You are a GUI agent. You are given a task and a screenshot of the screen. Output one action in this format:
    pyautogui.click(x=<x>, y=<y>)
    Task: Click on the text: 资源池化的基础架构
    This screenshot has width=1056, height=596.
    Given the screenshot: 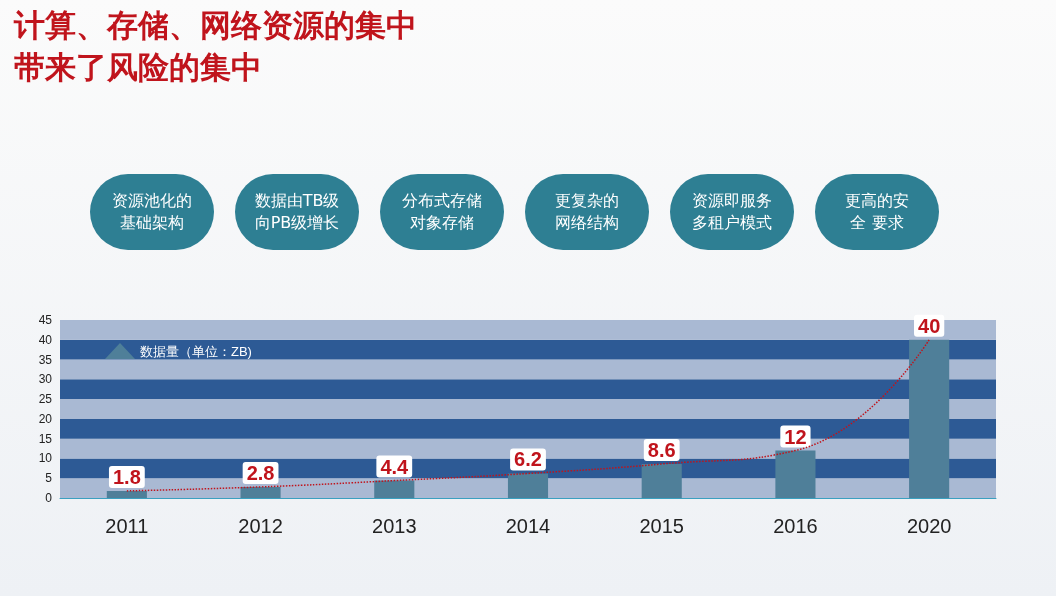 What is the action you would take?
    pyautogui.click(x=152, y=212)
    